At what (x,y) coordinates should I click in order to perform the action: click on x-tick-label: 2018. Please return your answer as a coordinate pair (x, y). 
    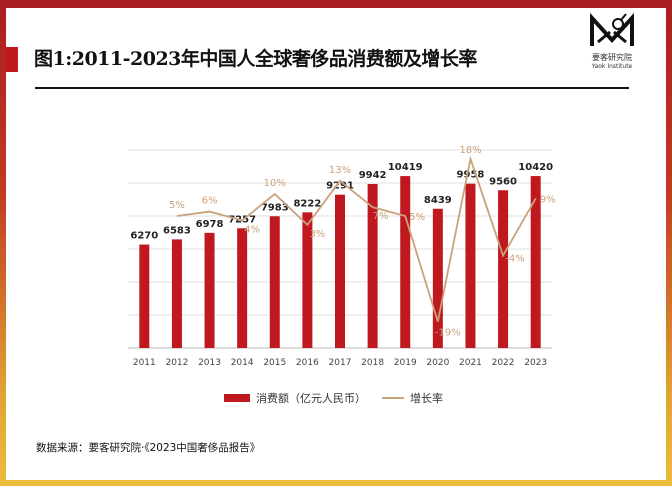
    Looking at the image, I should click on (372, 363).